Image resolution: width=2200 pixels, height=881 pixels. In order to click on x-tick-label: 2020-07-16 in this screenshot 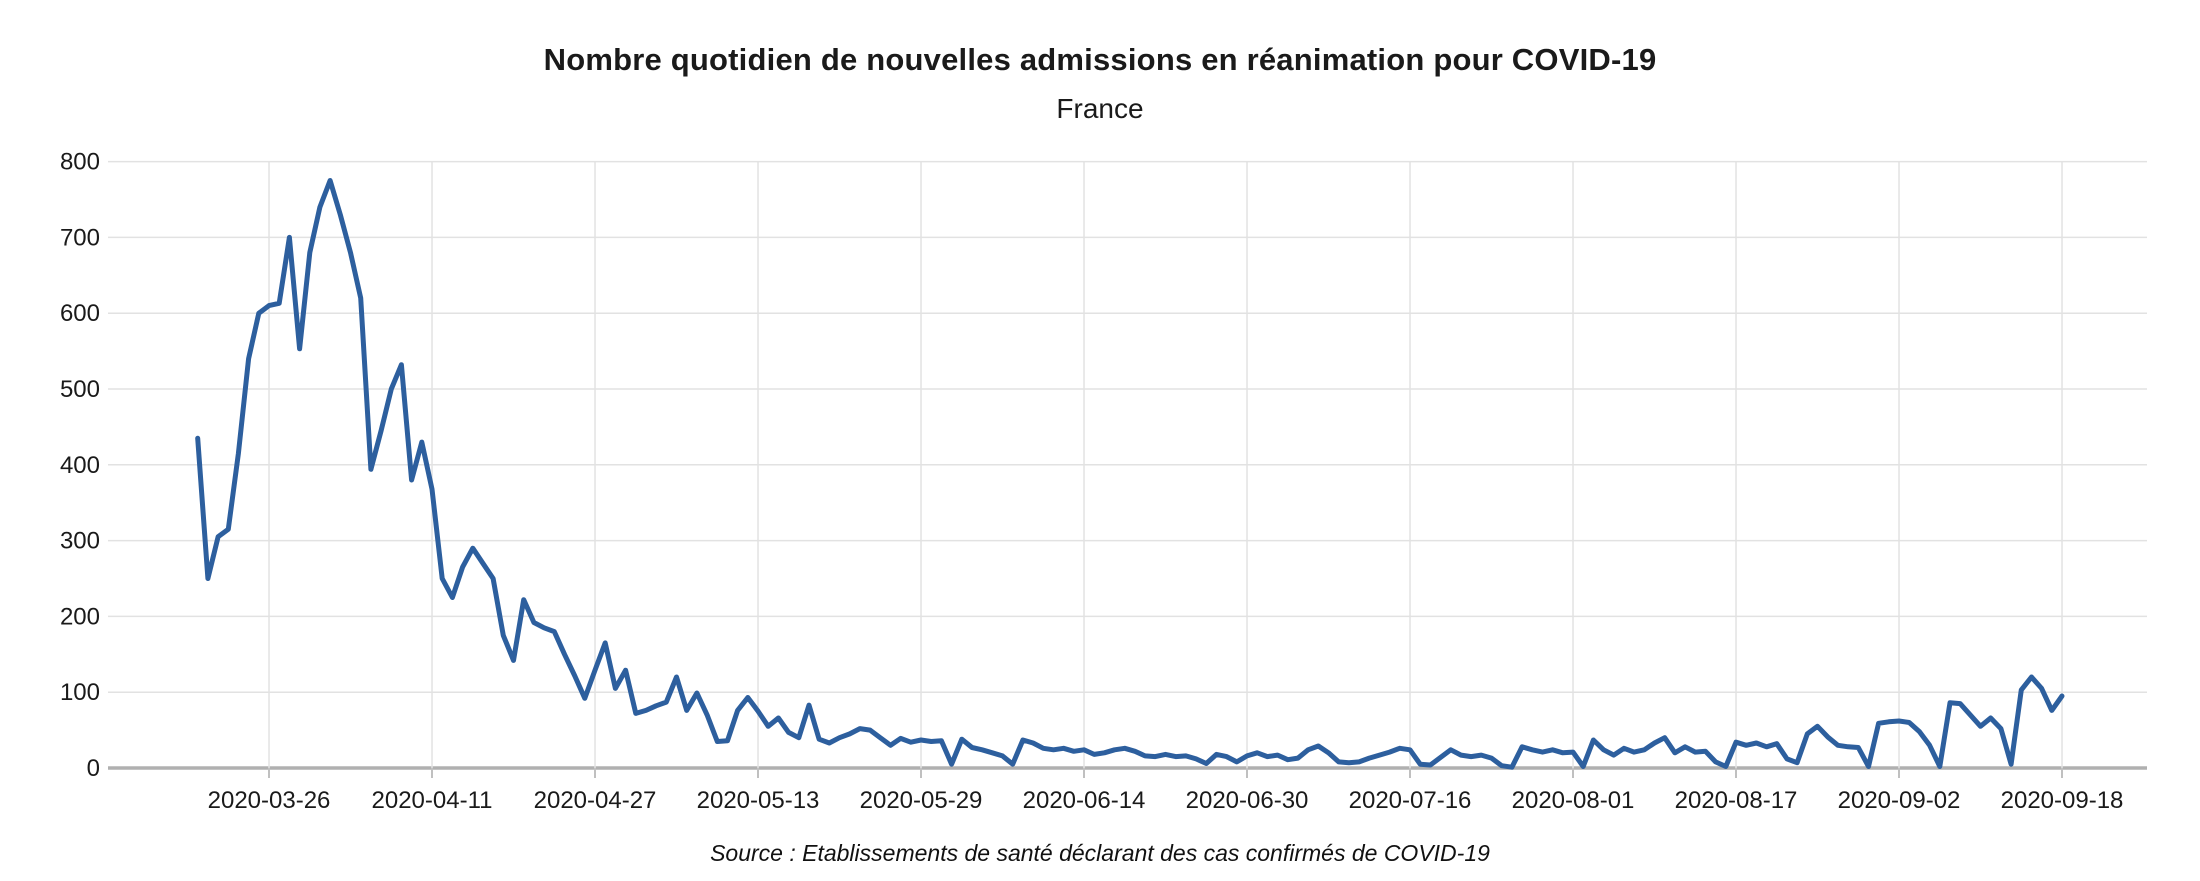, I will do `click(1410, 800)`.